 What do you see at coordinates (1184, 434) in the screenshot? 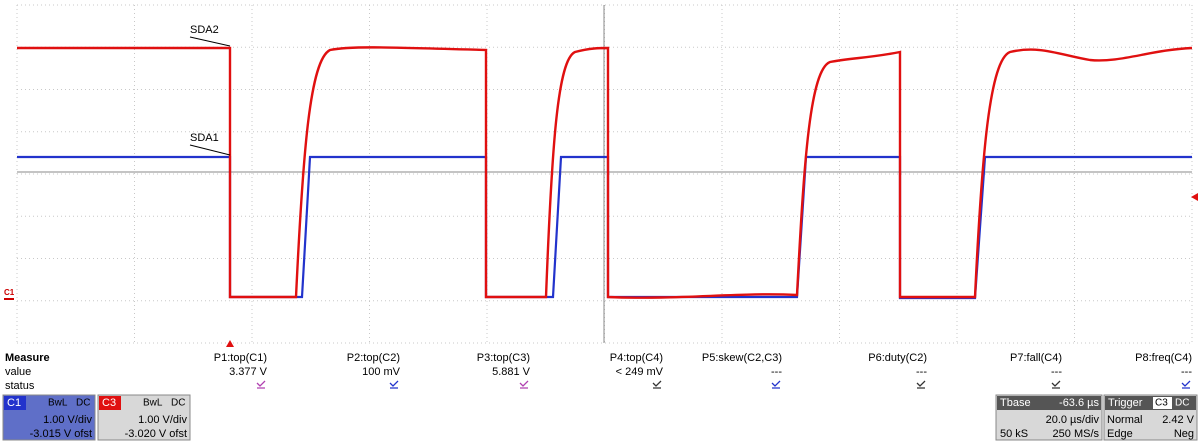
I see `trig-slope: Neg` at bounding box center [1184, 434].